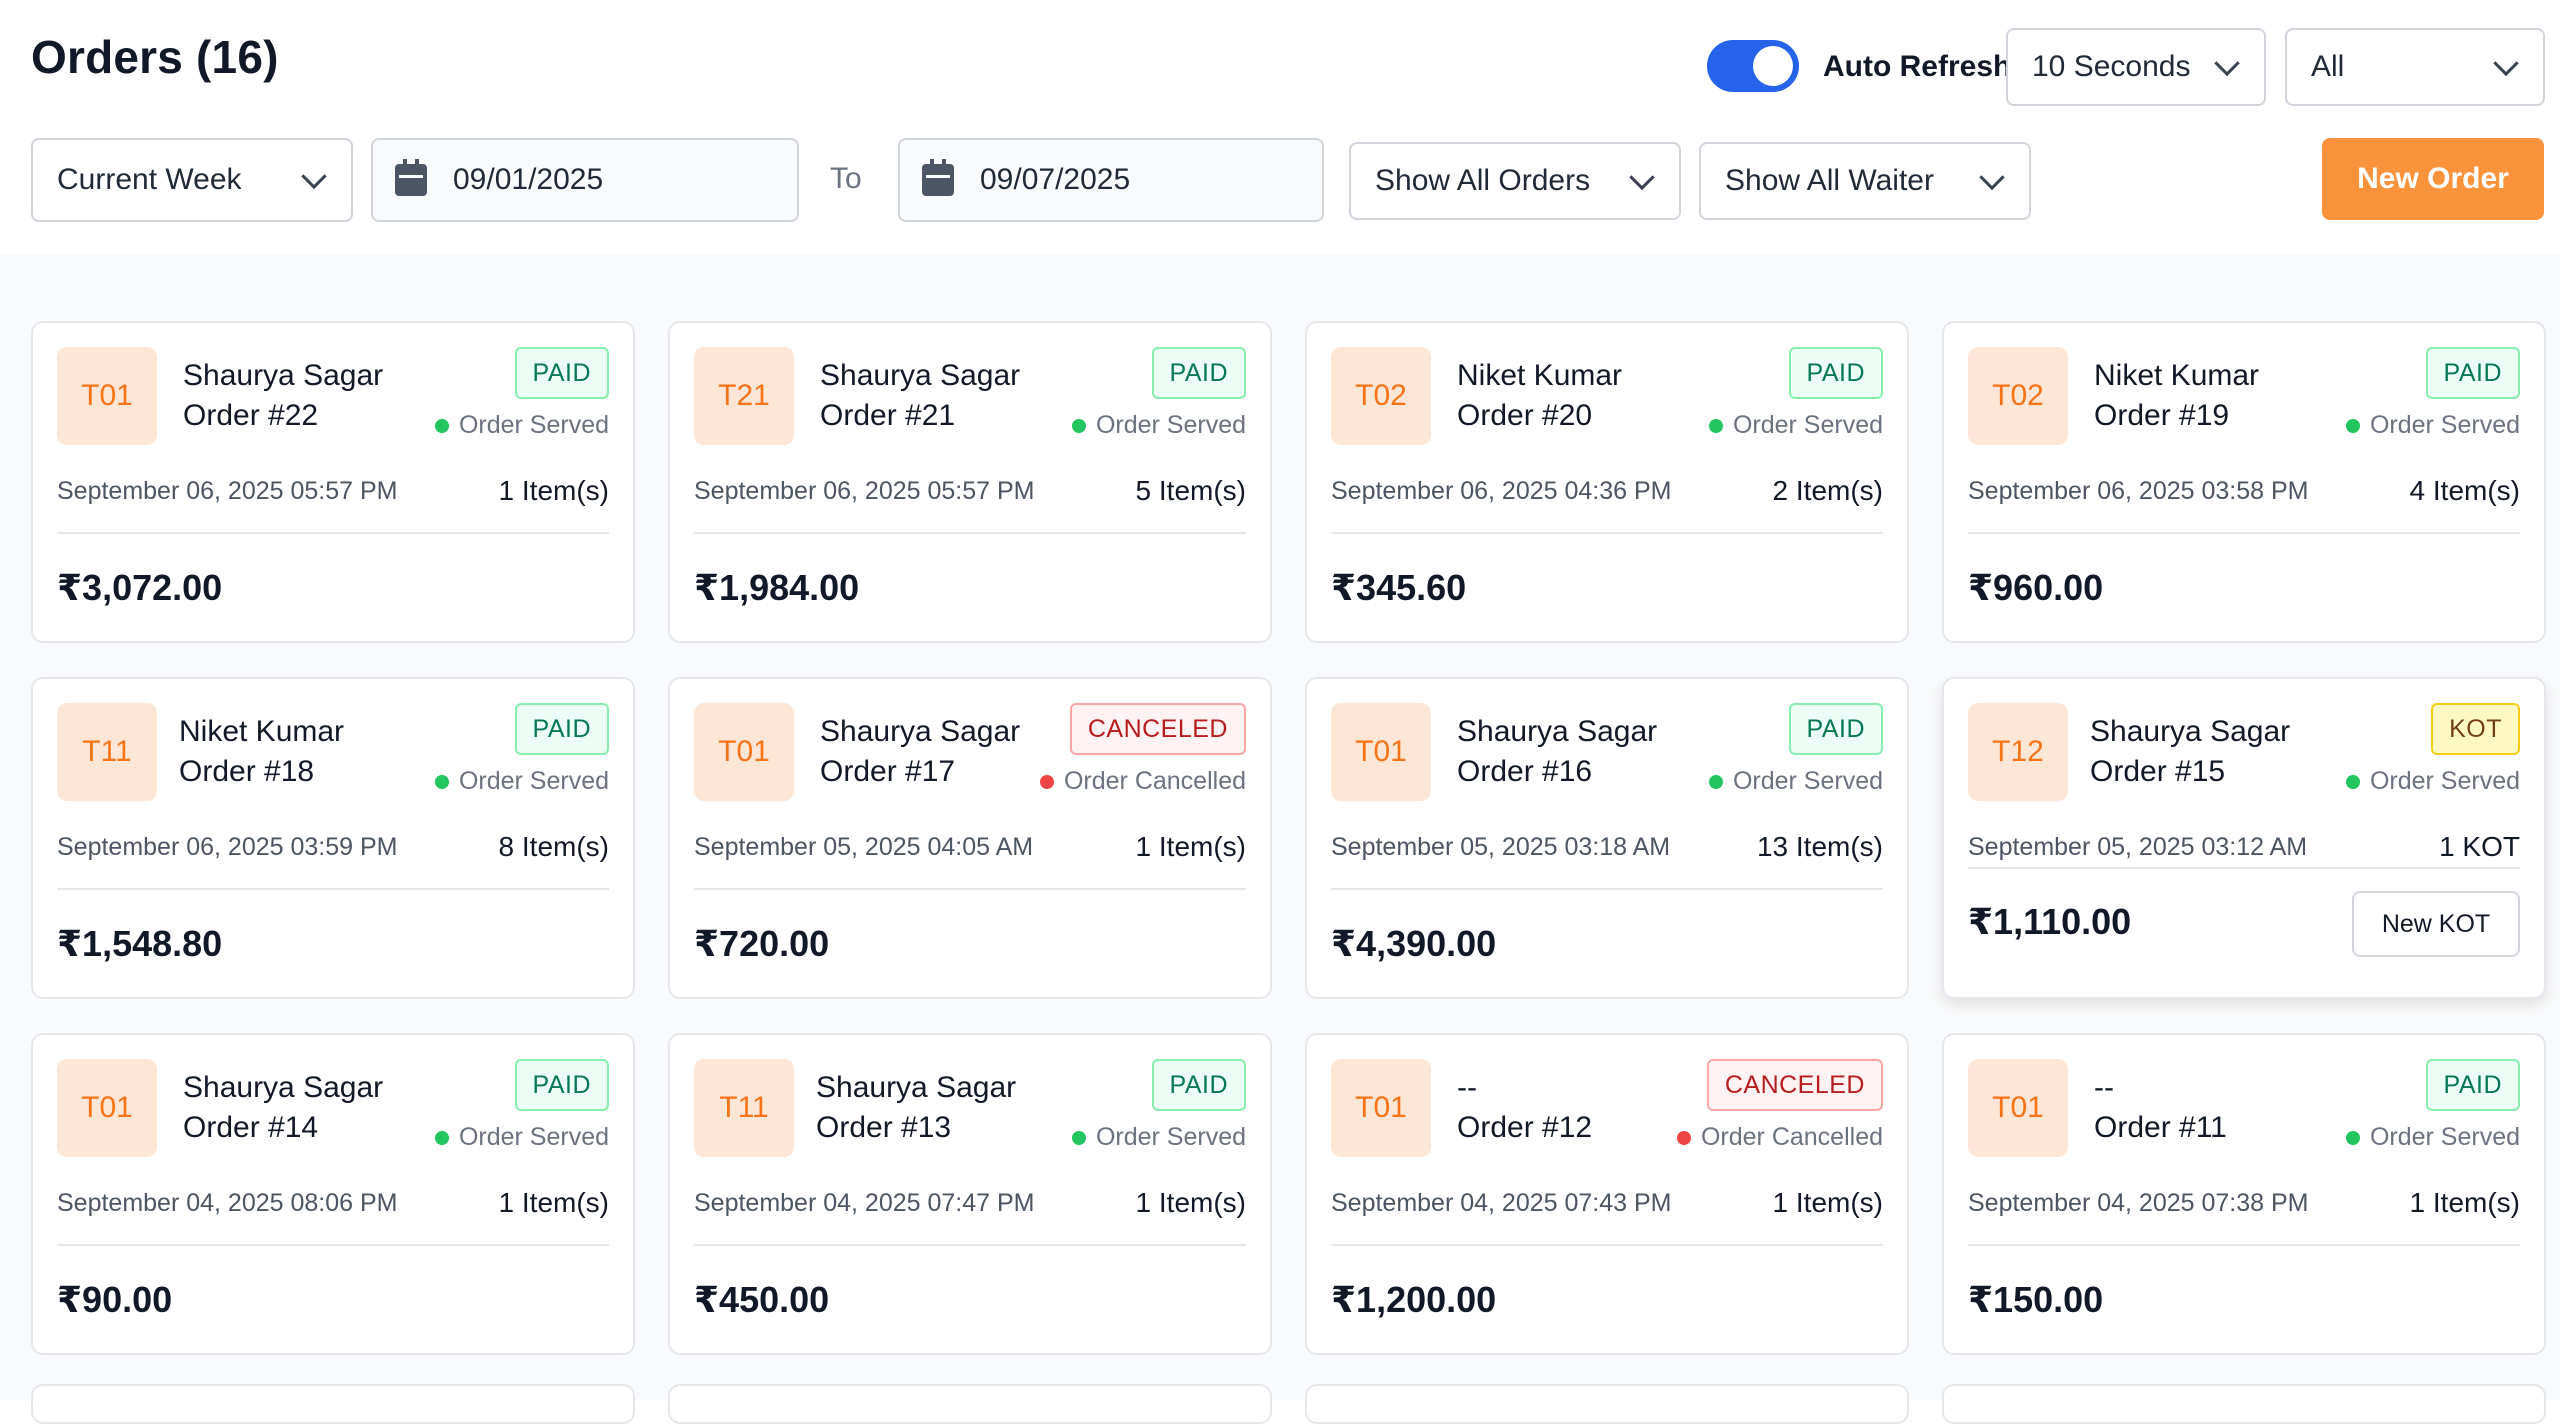 Image resolution: width=2560 pixels, height=1424 pixels. I want to click on order-amount: ₹4,390.00, so click(1414, 943).